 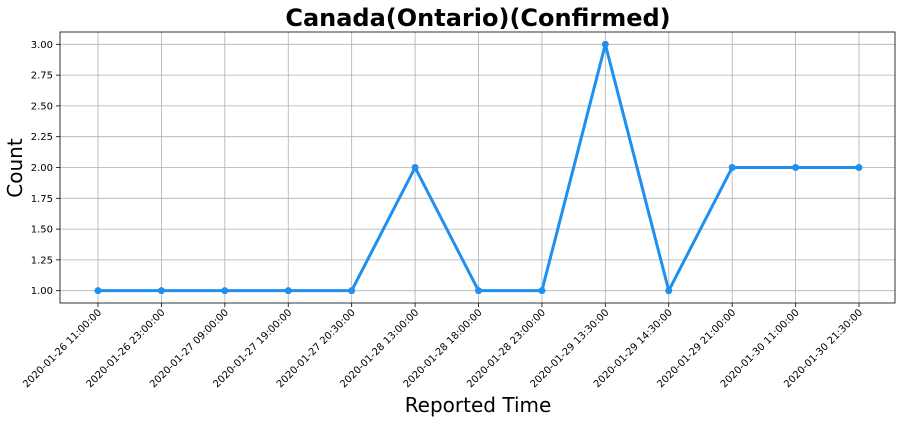 I want to click on y-tick-label: 1.50, so click(x=42, y=230).